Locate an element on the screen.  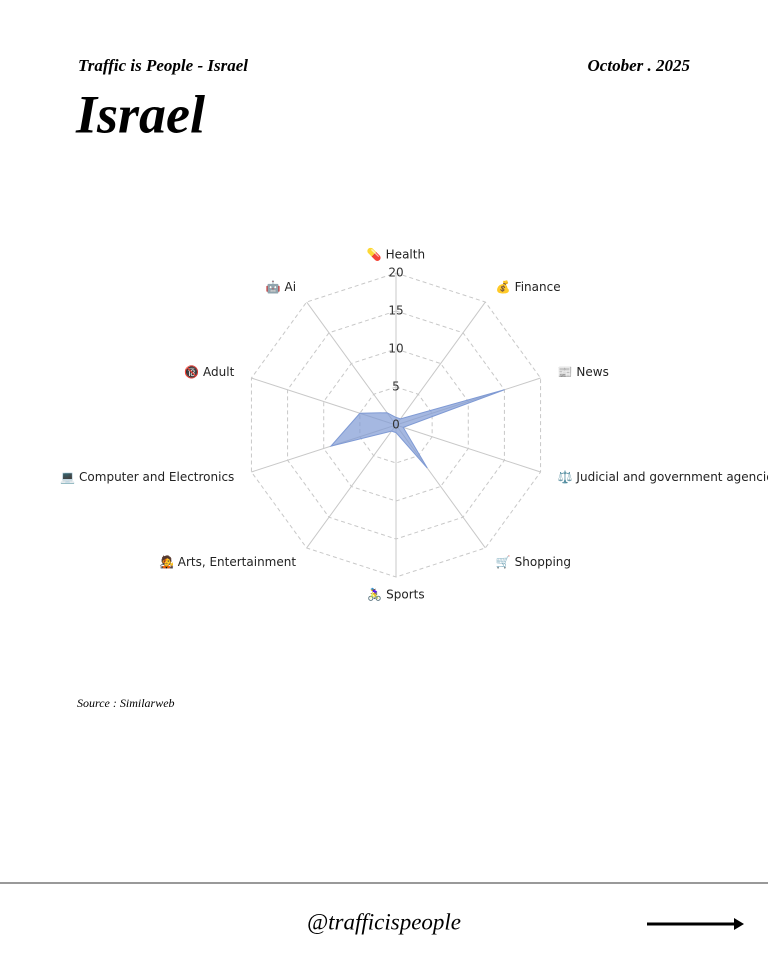
r-tick-label: 20 is located at coordinates (395, 273).